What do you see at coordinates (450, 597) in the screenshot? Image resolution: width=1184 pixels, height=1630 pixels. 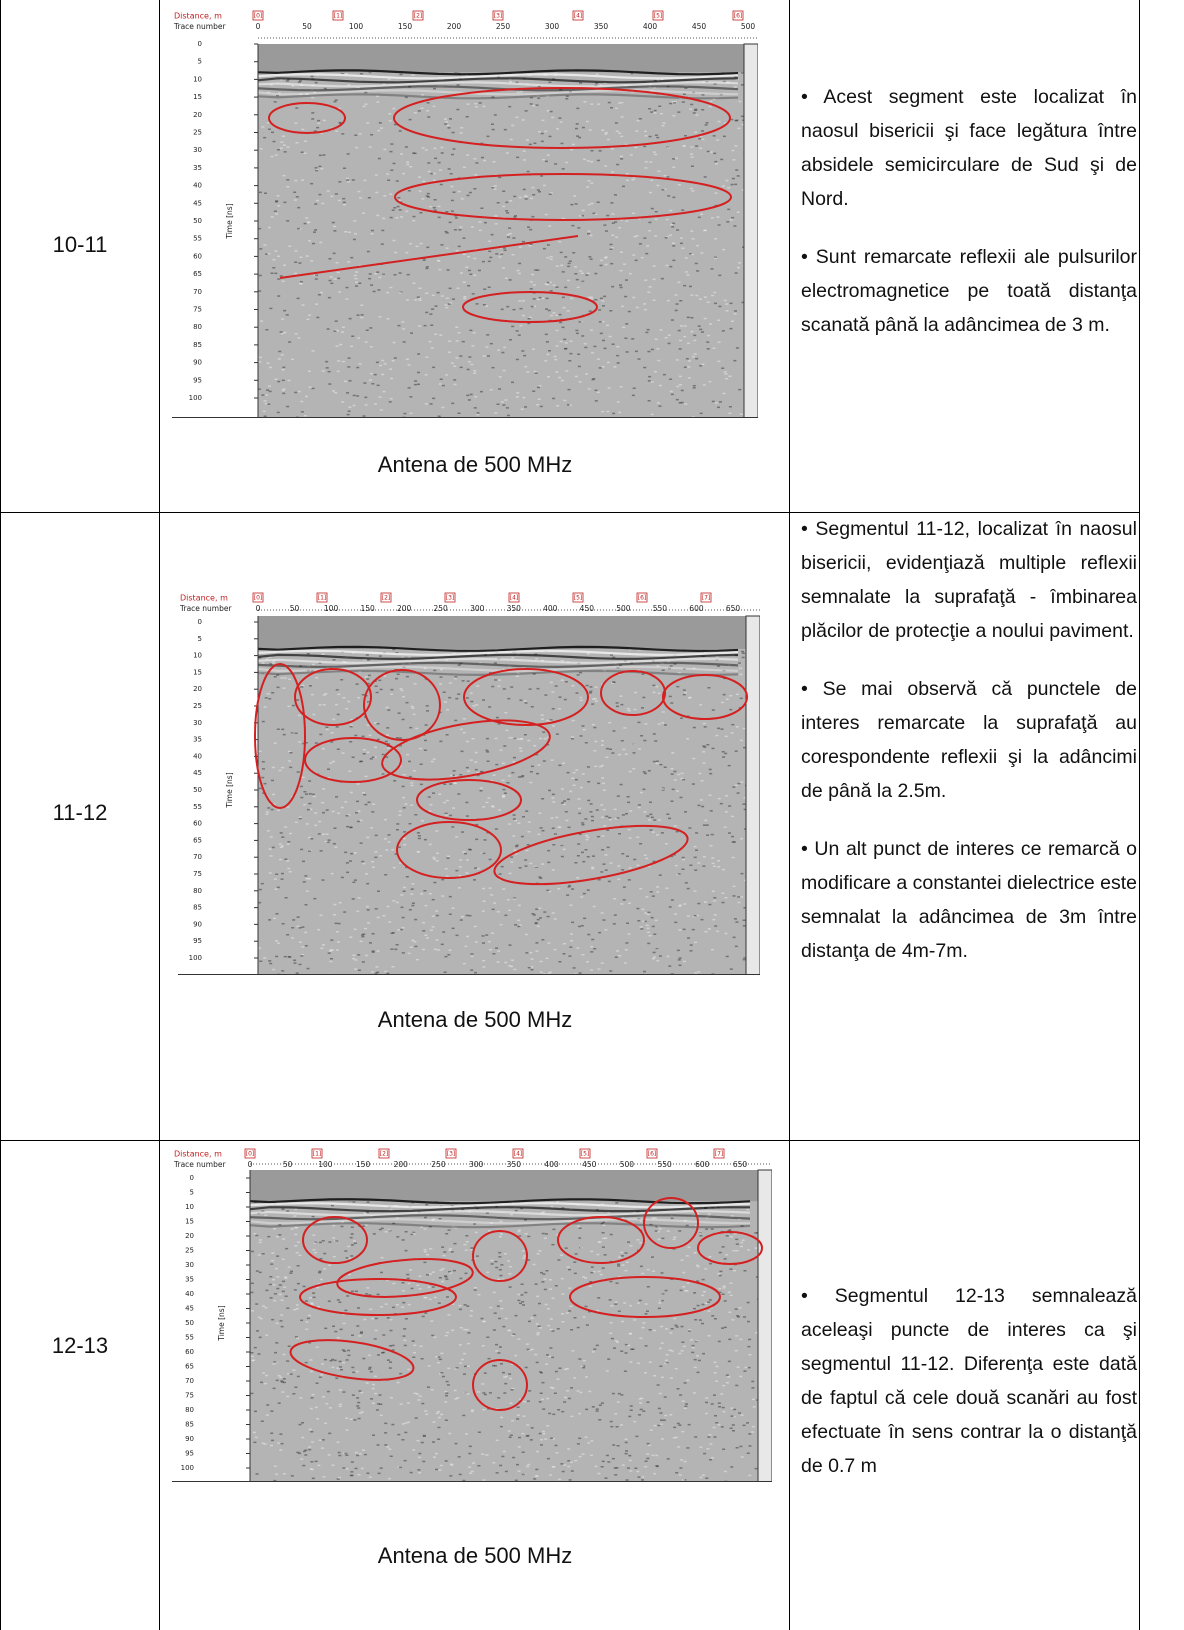 I see `distance-mark-box` at bounding box center [450, 597].